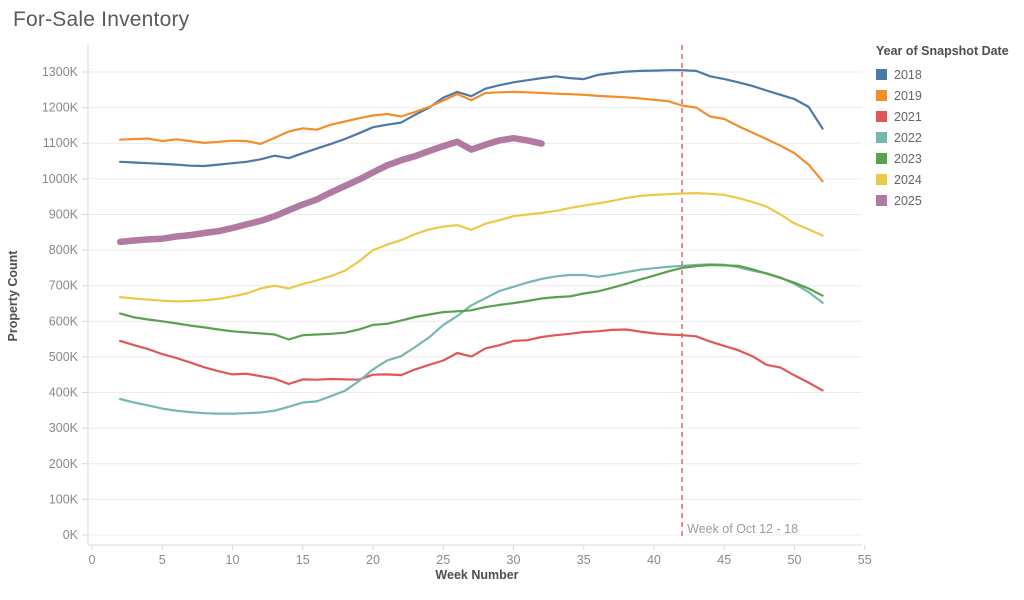 Image resolution: width=1024 pixels, height=600 pixels. Describe the element at coordinates (443, 560) in the screenshot. I see `x-tick-label: 25` at that location.